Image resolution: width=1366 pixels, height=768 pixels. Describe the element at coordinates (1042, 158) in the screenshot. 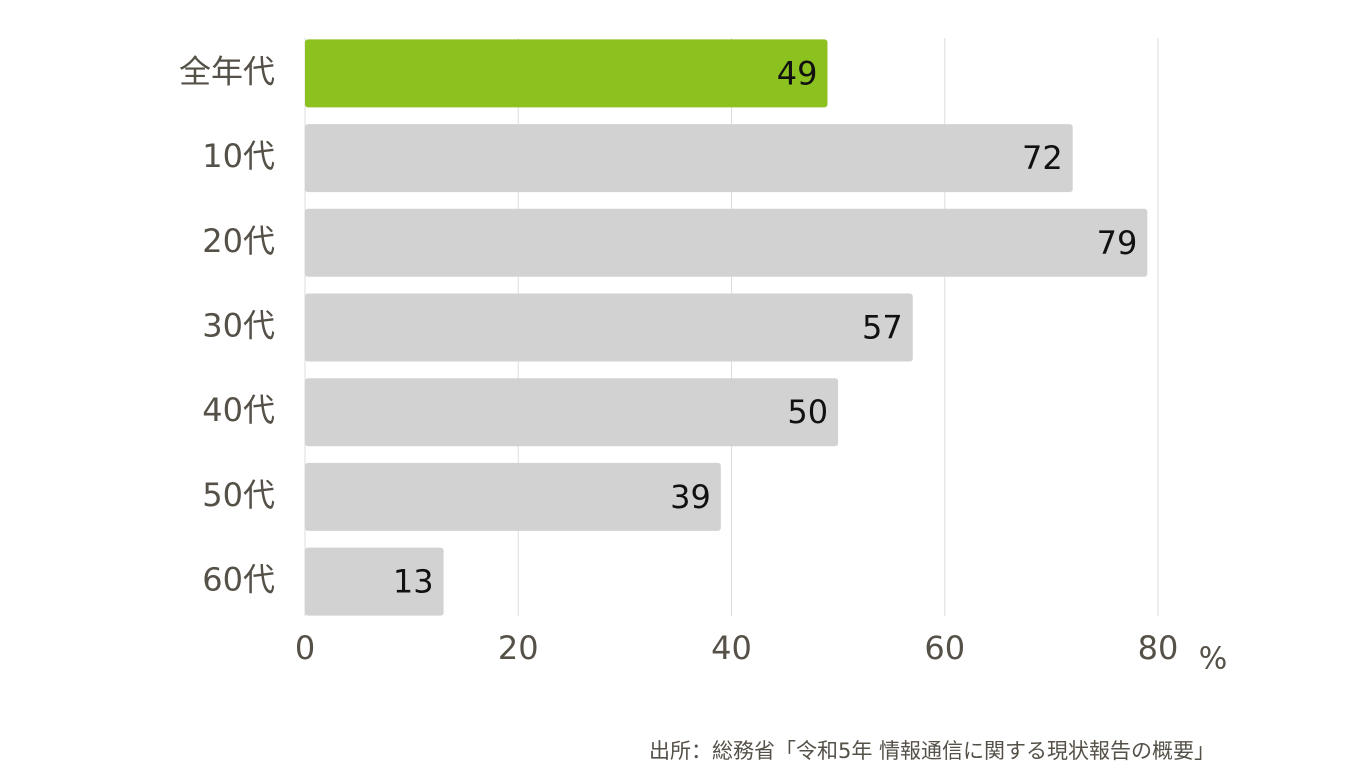

I see `value-label: 72` at that location.